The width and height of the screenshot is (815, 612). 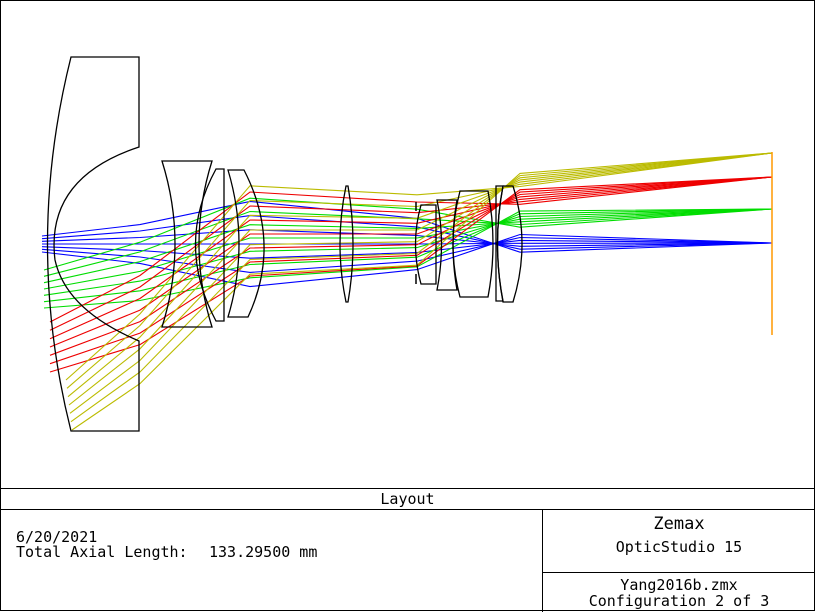 What do you see at coordinates (263, 552) in the screenshot?
I see `axial-length-value: 133.29500 mm` at bounding box center [263, 552].